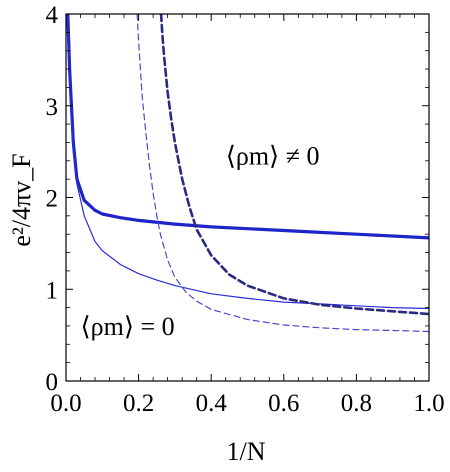 The height and width of the screenshot is (472, 450). What do you see at coordinates (138, 403) in the screenshot?
I see `x-tick-label: 0.2` at bounding box center [138, 403].